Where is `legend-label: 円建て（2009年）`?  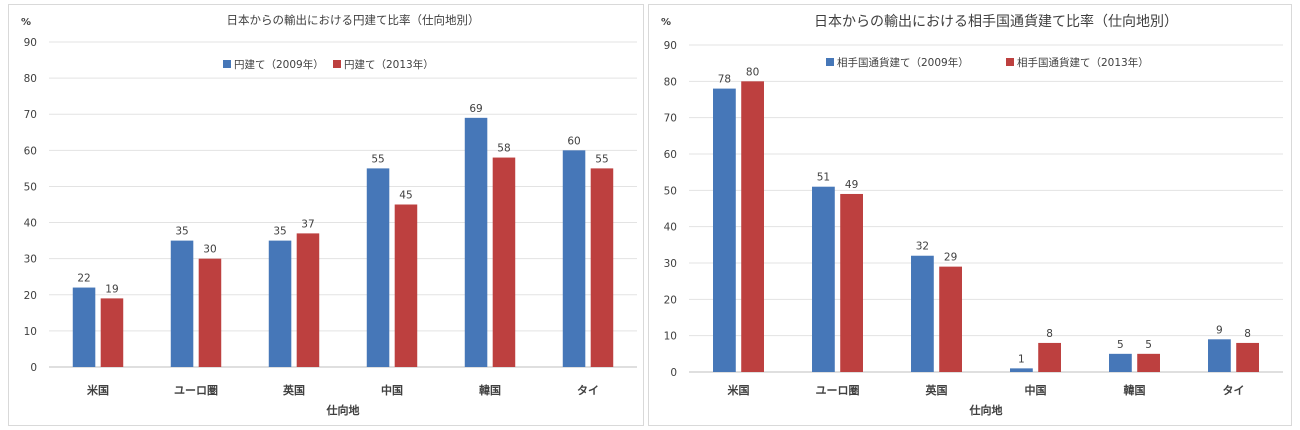
legend-label: 円建て（2009年） is located at coordinates (279, 64).